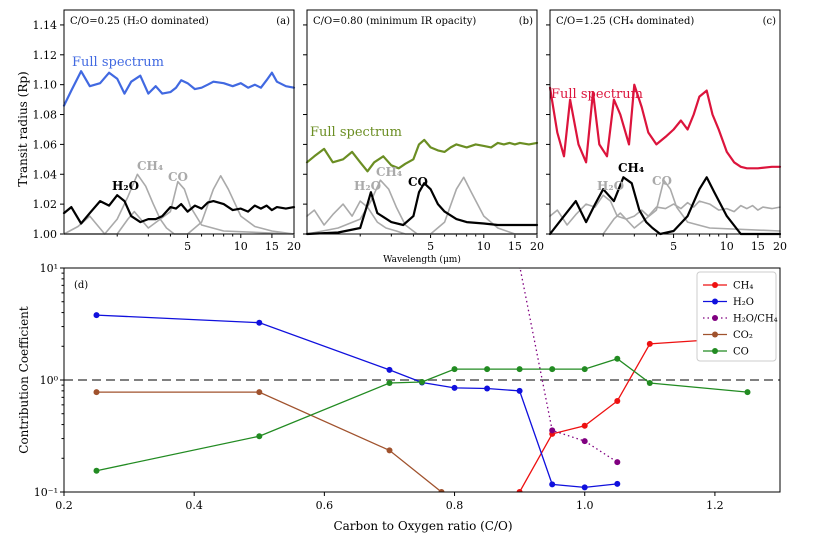 Image resolution: width=830 pixels, height=554 pixels. I want to click on panel-c-annotation-h2o: H₂O, so click(610, 186).